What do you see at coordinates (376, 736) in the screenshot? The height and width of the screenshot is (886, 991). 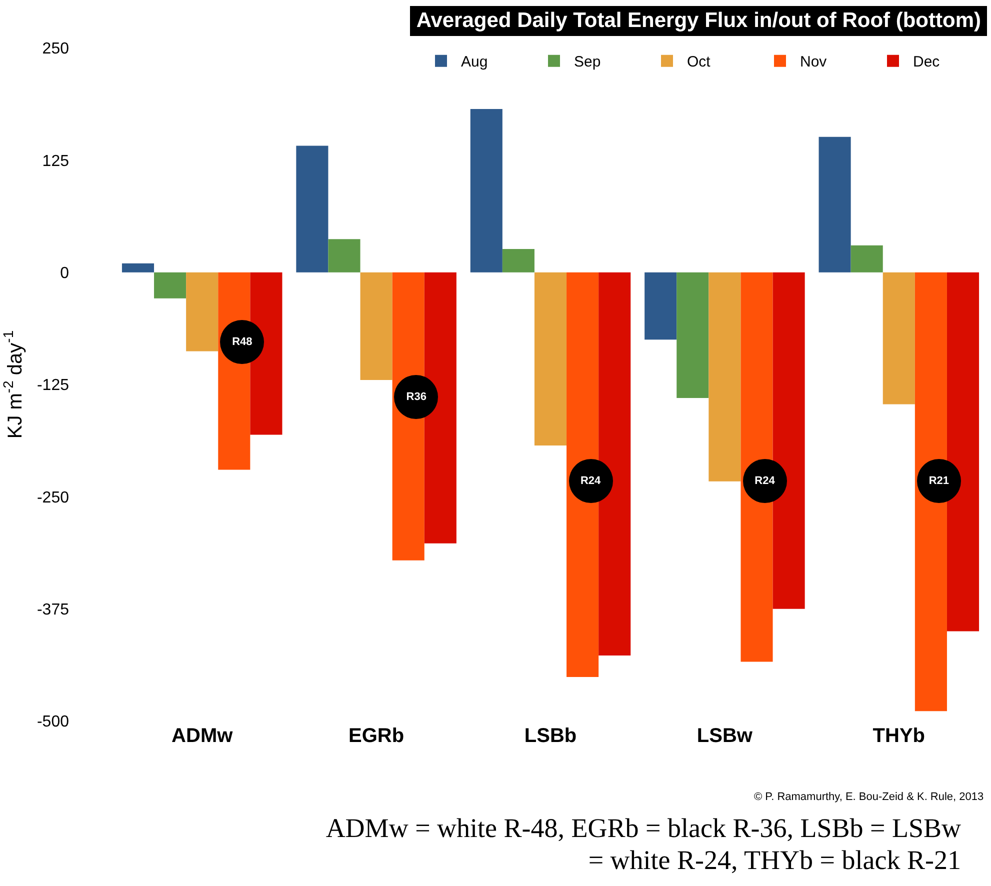 I see `x-tick-label: EGRb` at bounding box center [376, 736].